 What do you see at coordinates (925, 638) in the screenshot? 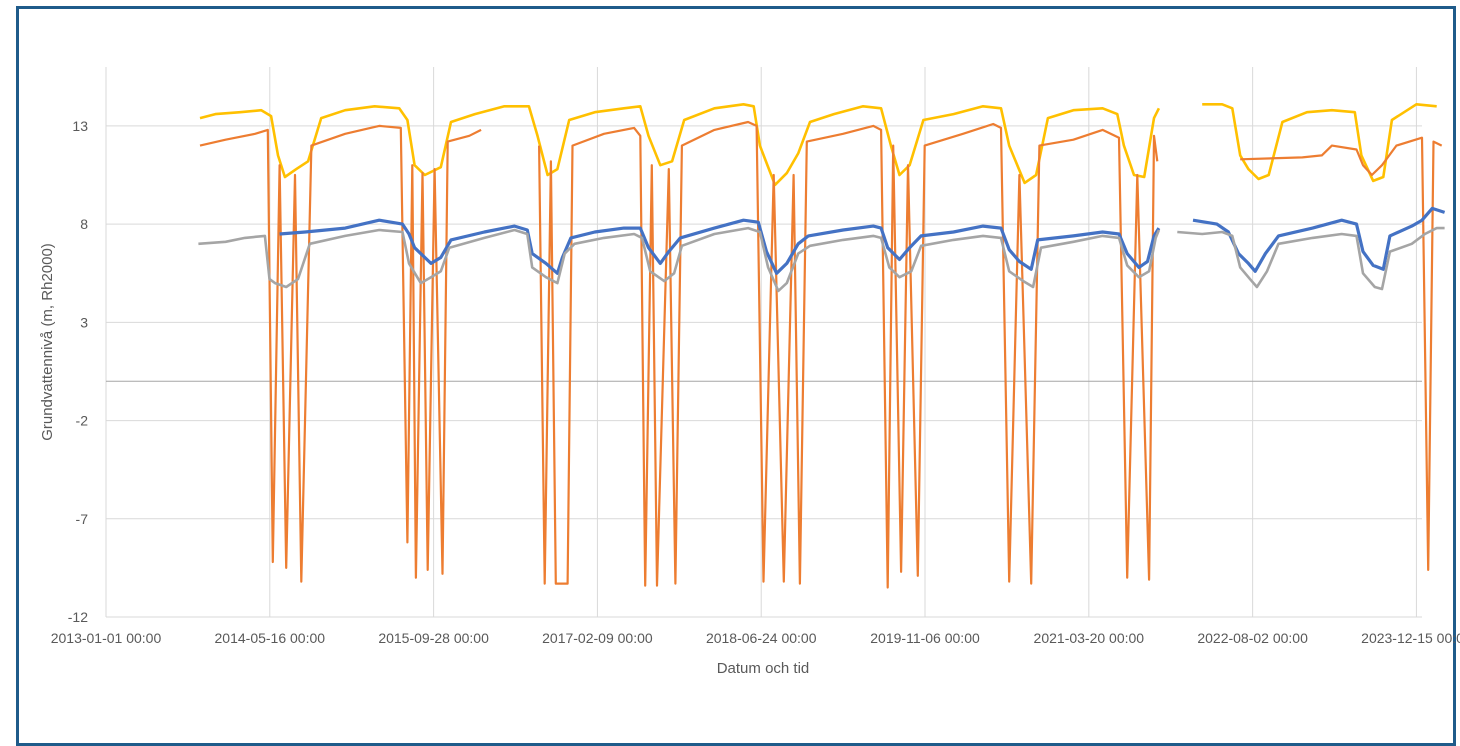
I see `x-tick-label: 2019-11-06 00:00` at bounding box center [925, 638].